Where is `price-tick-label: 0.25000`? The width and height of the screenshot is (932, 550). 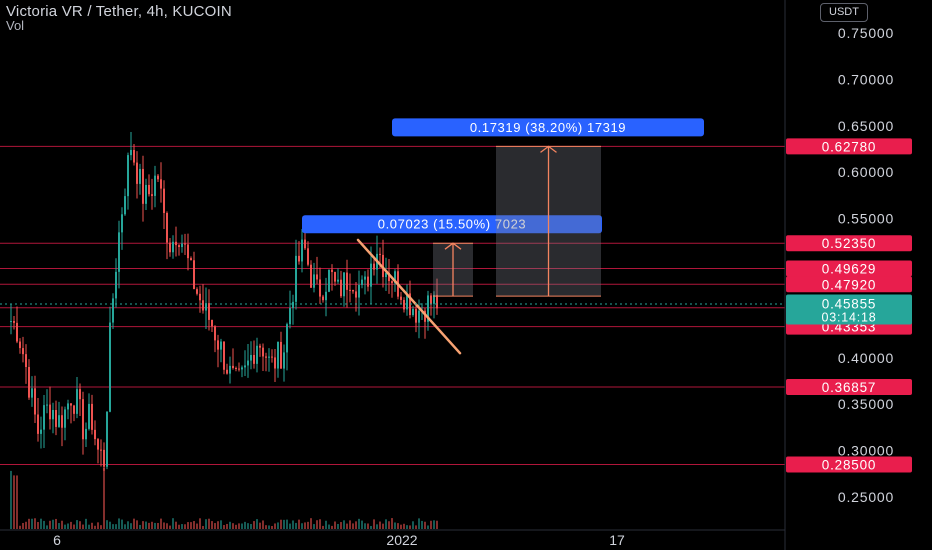 price-tick-label: 0.25000 is located at coordinates (866, 497).